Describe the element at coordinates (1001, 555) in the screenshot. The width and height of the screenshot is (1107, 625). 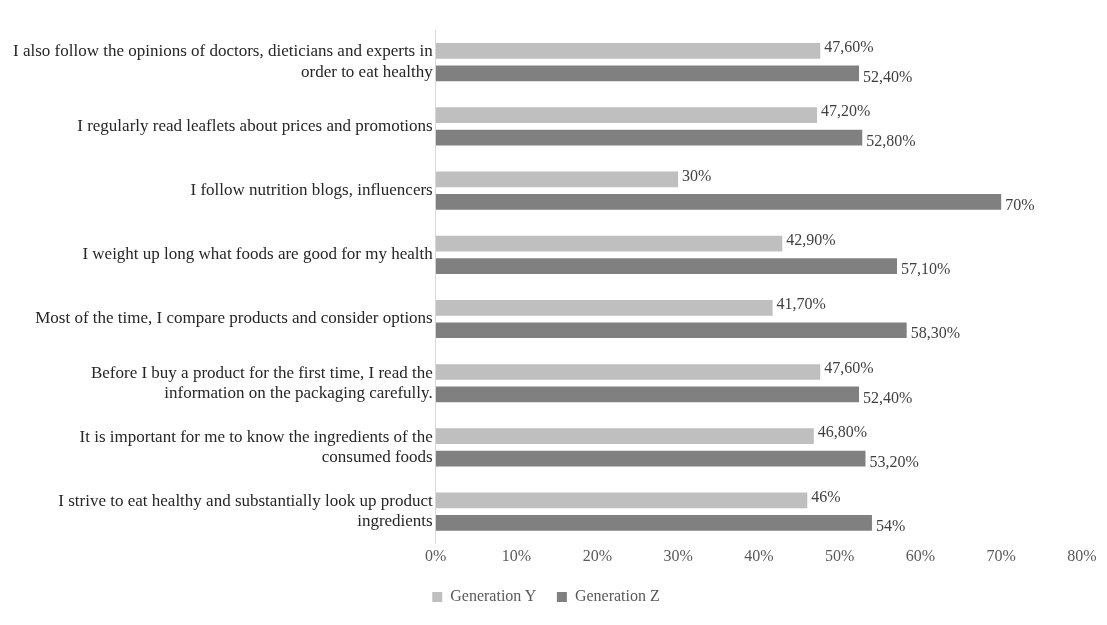
I see `x-tick-label: 70%` at that location.